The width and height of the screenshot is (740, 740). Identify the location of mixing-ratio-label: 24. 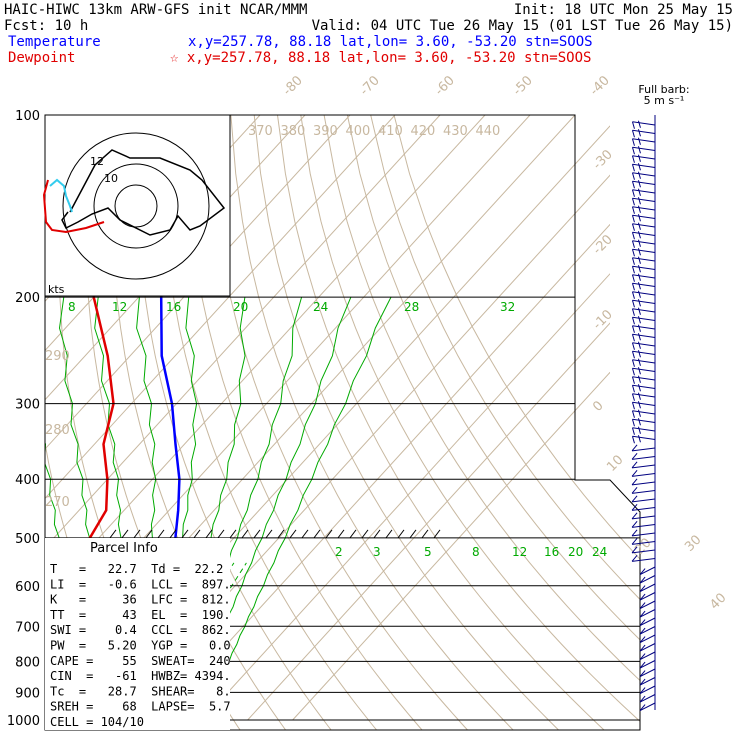
(599, 552).